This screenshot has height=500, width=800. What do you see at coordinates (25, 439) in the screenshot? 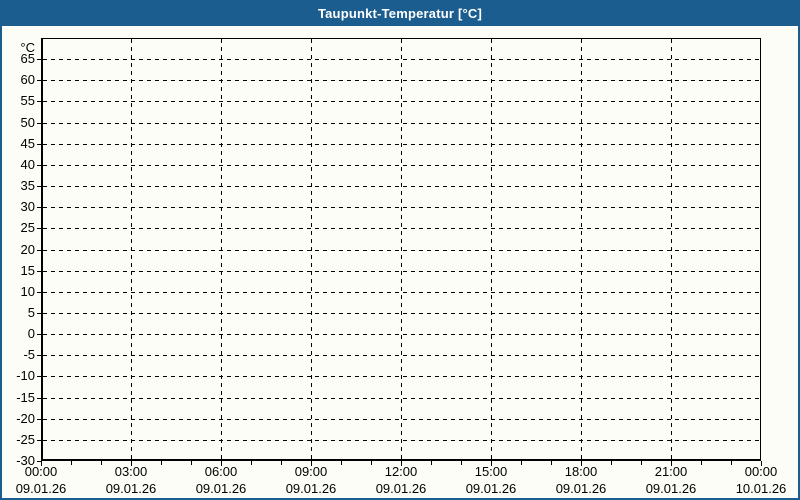
I see `y-tick-label: -25` at bounding box center [25, 439].